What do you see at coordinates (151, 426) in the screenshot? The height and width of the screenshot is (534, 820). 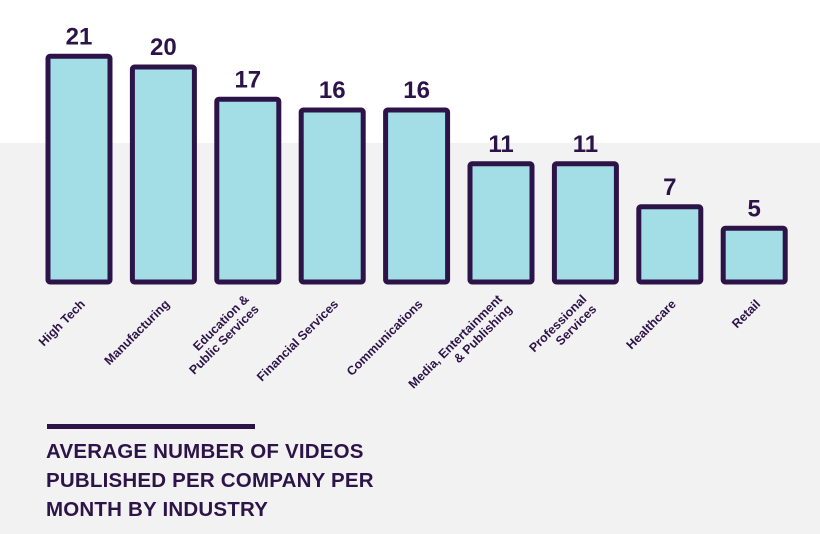 I see `title-rule` at bounding box center [151, 426].